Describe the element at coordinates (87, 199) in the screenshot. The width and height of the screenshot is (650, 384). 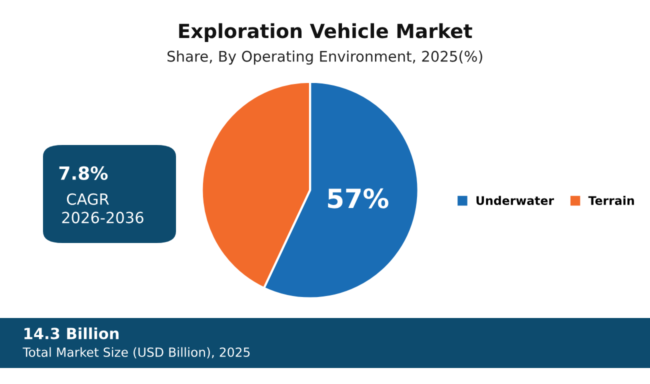
I see `text: CAGR` at that location.